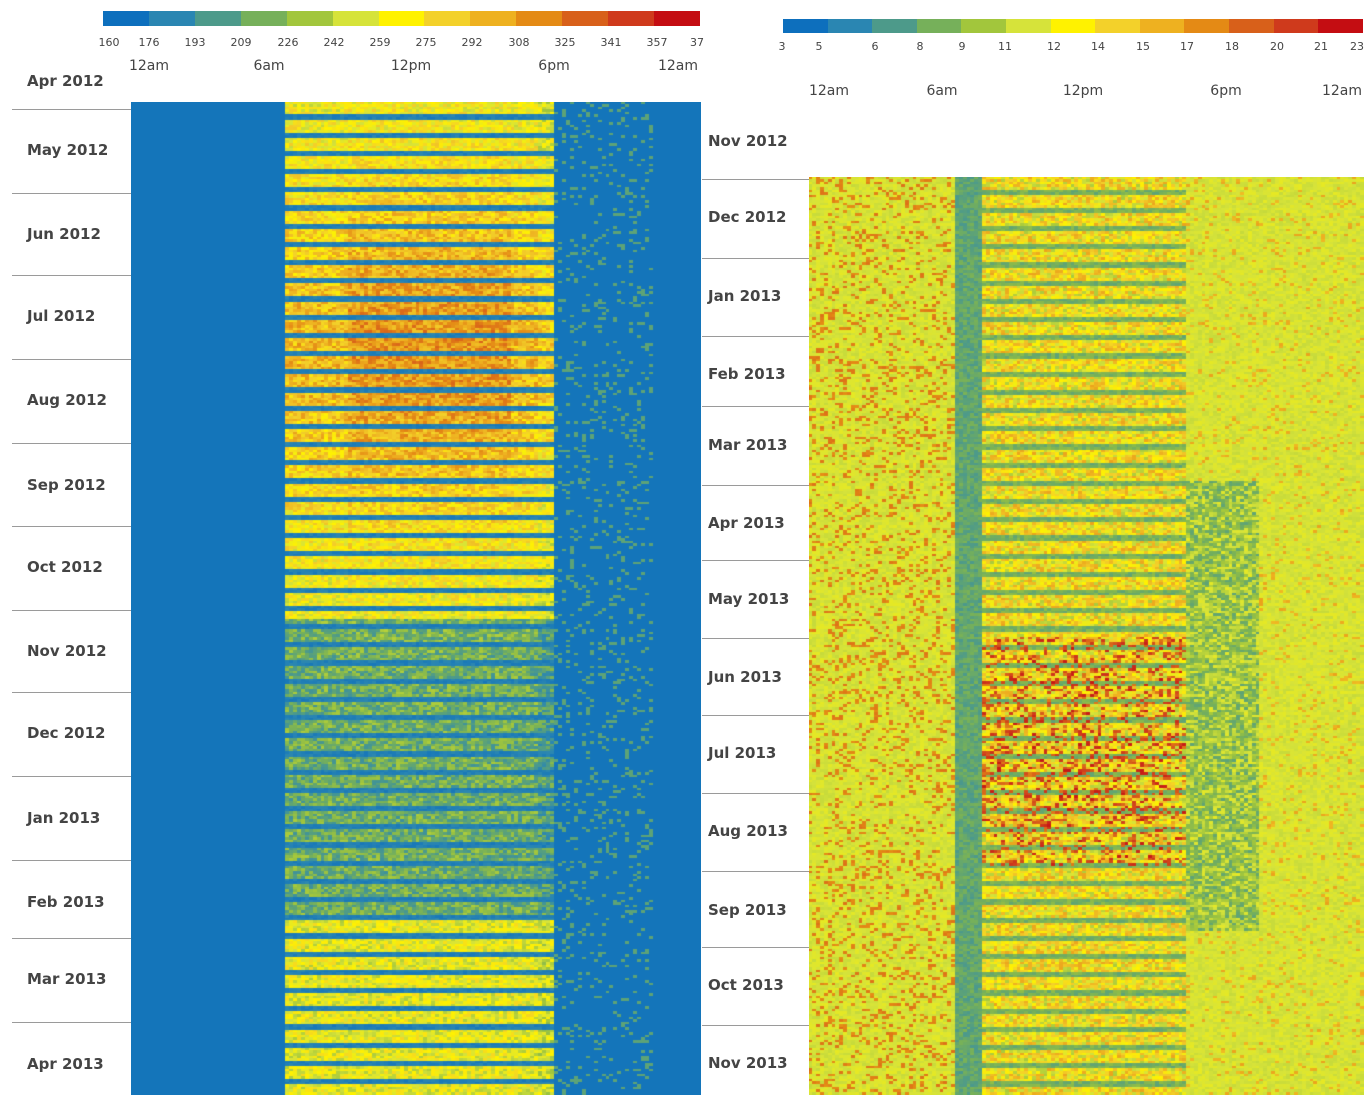  Describe the element at coordinates (875, 46) in the screenshot. I see `colorbar-tick-label: 6` at that location.